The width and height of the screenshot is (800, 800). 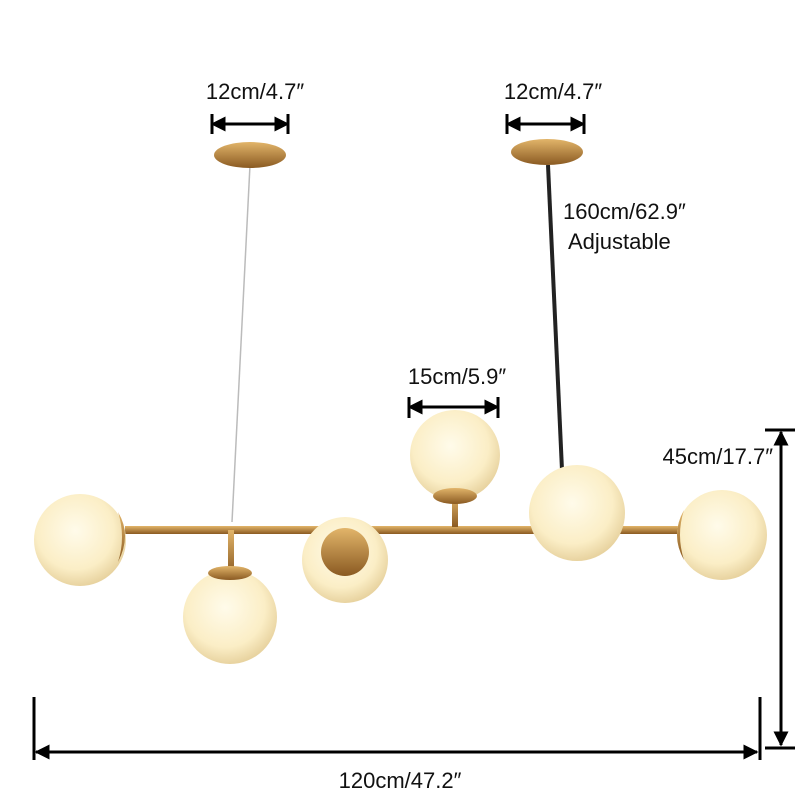 What do you see at coordinates (717, 456) in the screenshot?
I see `dimension-label: 45cm/17.7″` at bounding box center [717, 456].